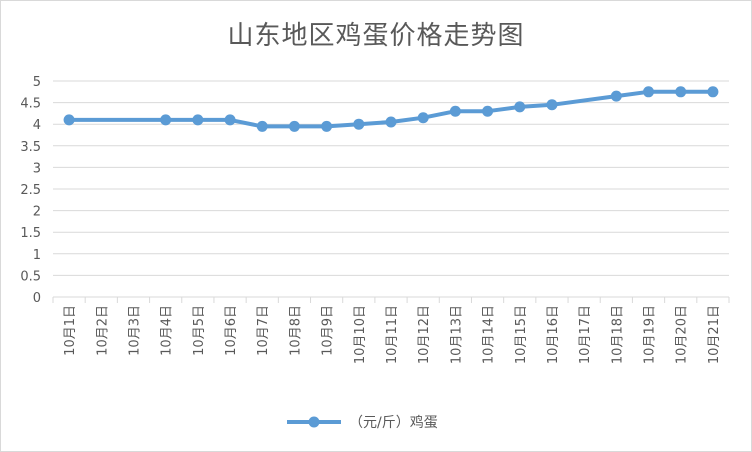 Image resolution: width=752 pixels, height=452 pixels. I want to click on x-tick-label: 10月9日, so click(328, 330).